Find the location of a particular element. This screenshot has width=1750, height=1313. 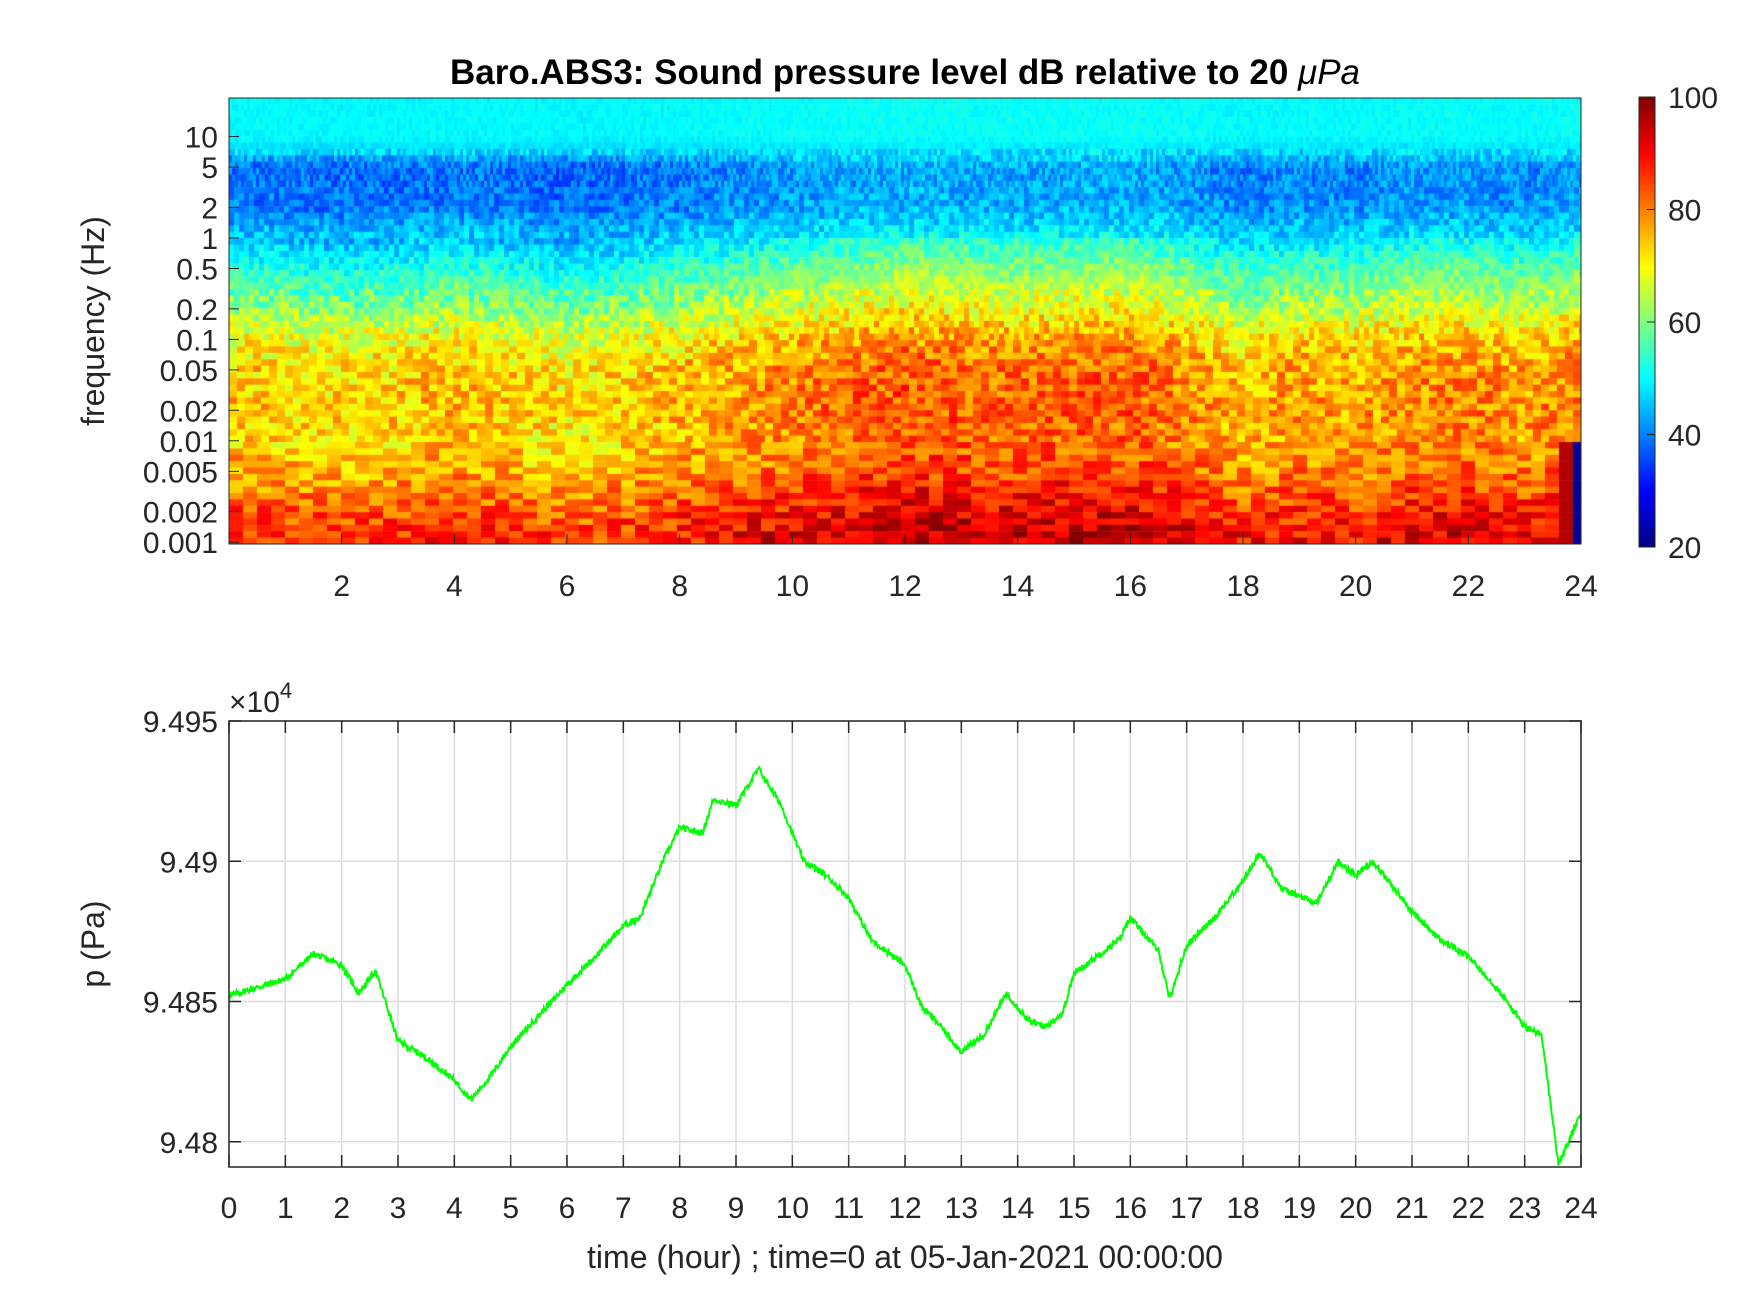

spectrogram-xtick-label: 18 is located at coordinates (1242, 586).